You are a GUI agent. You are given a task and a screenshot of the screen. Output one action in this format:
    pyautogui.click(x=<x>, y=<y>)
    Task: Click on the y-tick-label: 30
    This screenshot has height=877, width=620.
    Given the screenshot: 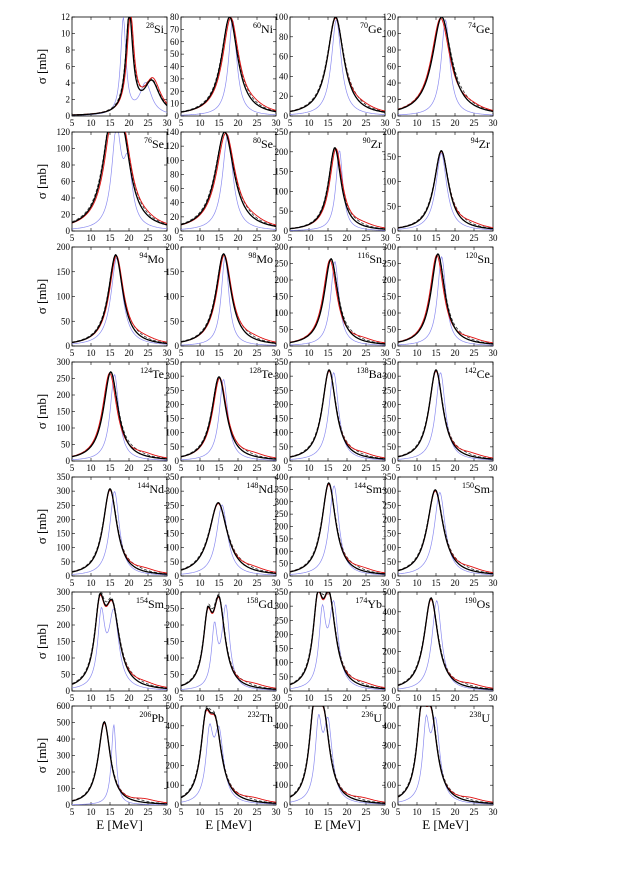 What is the action you would take?
    pyautogui.click(x=175, y=79)
    